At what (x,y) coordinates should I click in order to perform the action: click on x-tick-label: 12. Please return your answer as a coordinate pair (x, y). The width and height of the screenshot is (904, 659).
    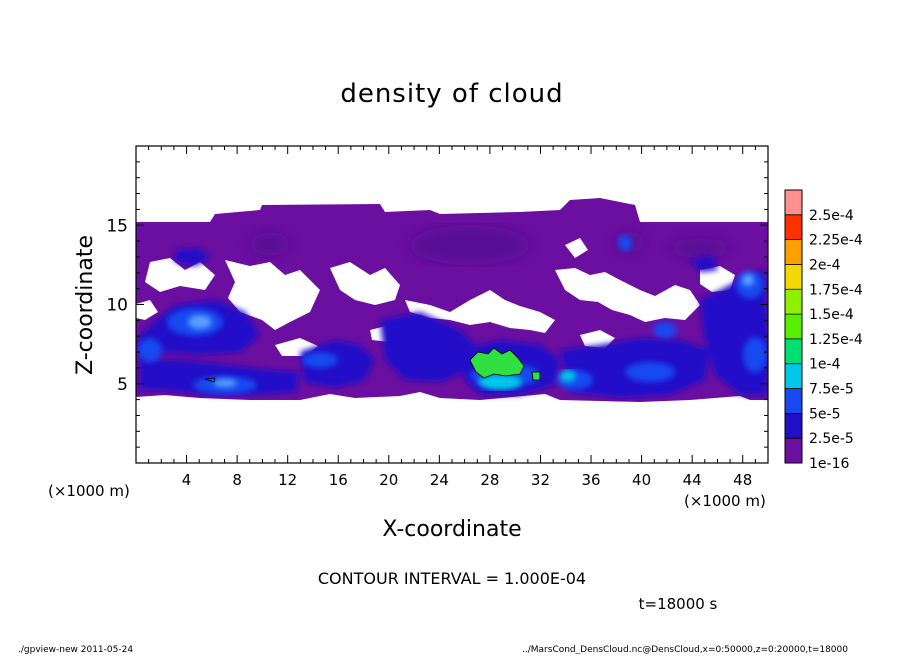
    Looking at the image, I should click on (287, 480).